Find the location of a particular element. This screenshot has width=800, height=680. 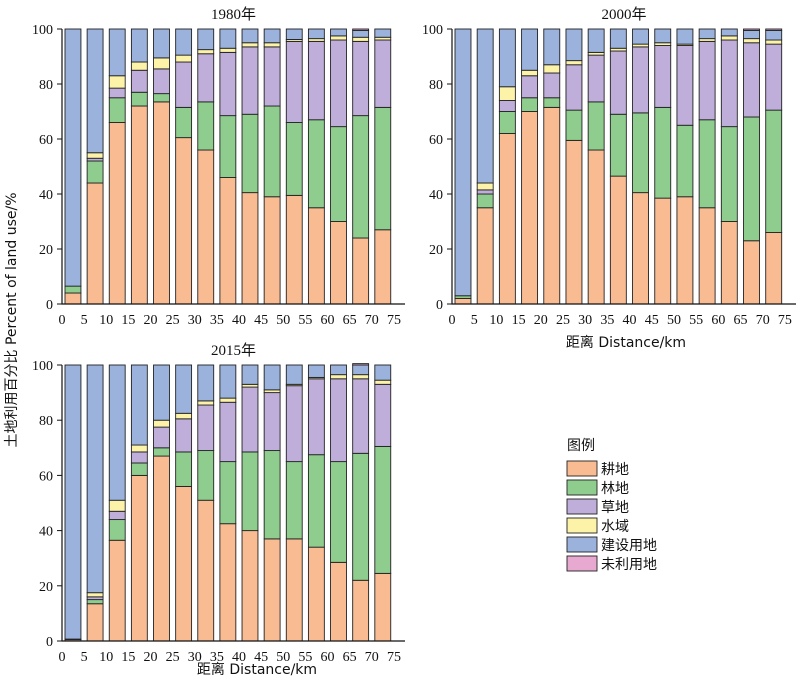

y-axis-label: 土地利用百分比 Percent of land use/% is located at coordinates (12, 319).